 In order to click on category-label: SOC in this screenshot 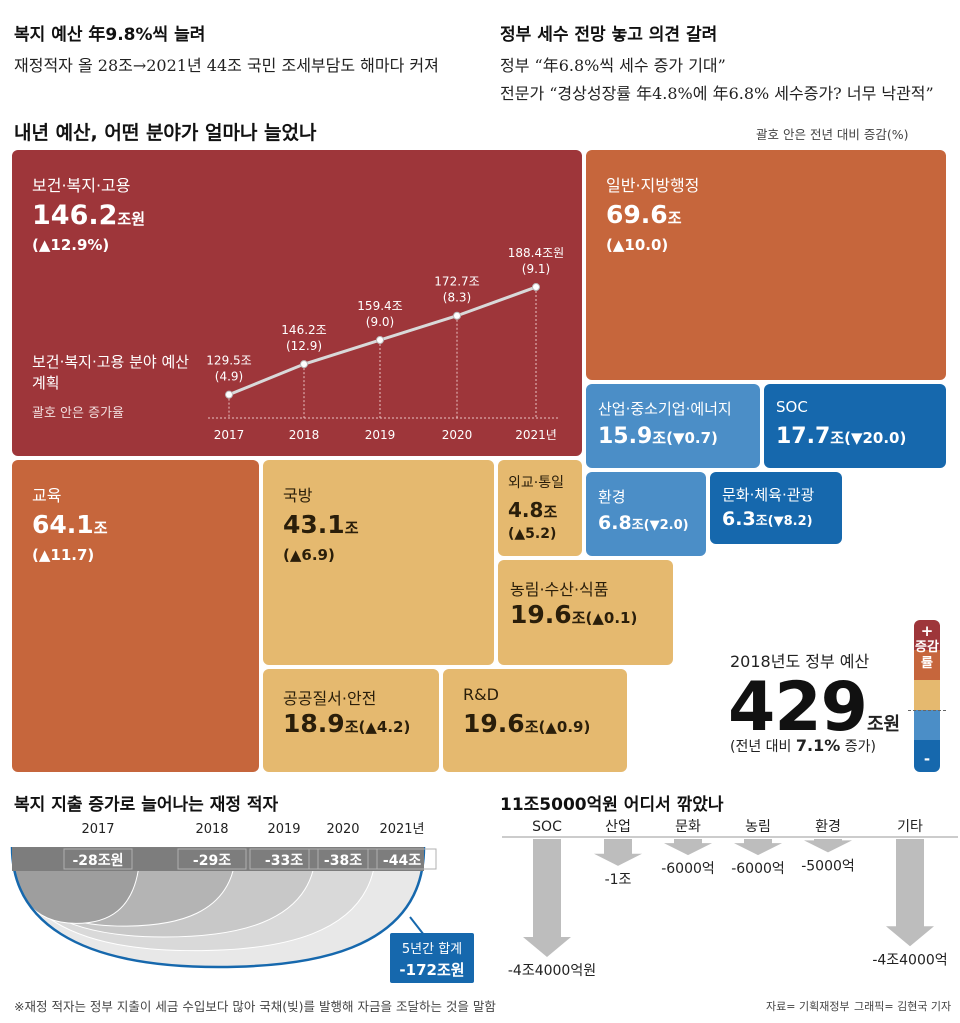, I will do `click(547, 827)`.